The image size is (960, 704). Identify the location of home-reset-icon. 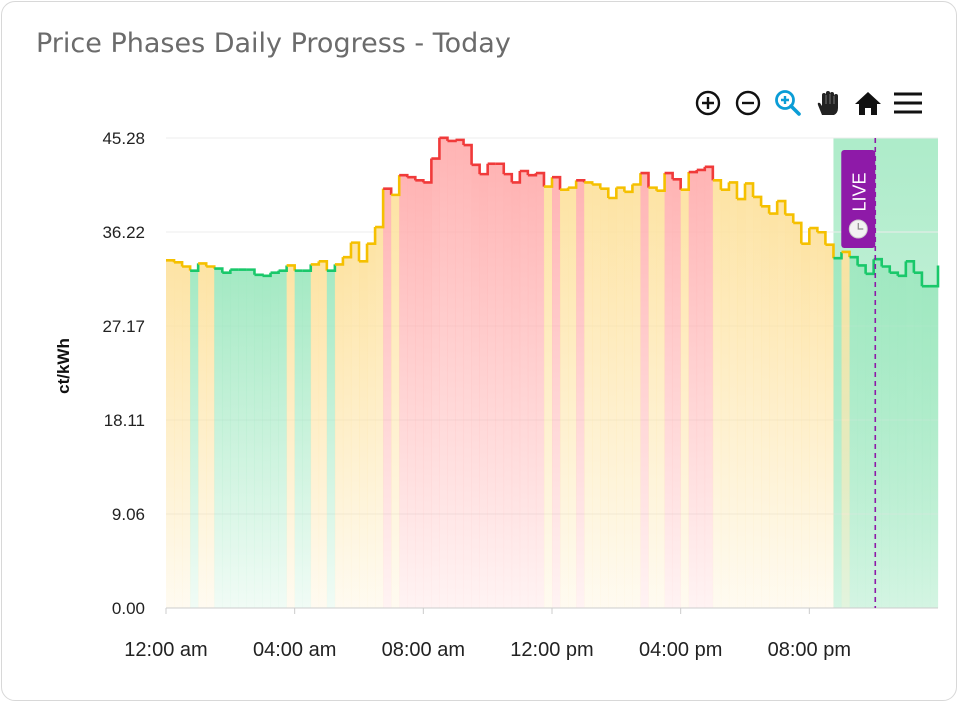
(868, 103).